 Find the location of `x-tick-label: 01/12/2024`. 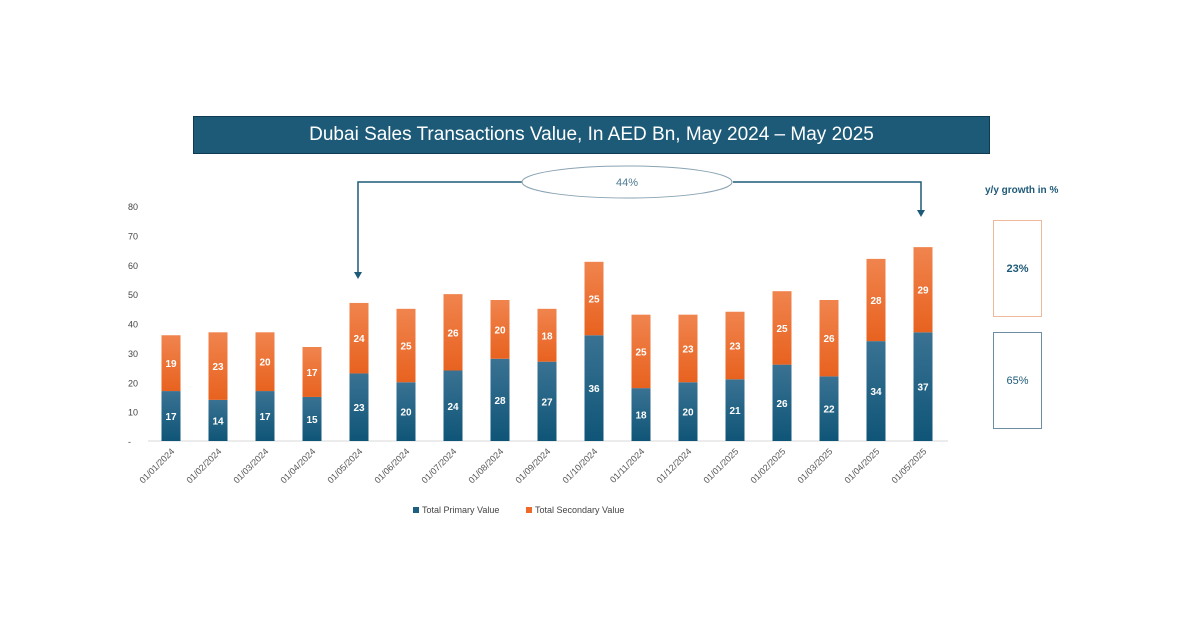

x-tick-label: 01/12/2024 is located at coordinates (673, 465).